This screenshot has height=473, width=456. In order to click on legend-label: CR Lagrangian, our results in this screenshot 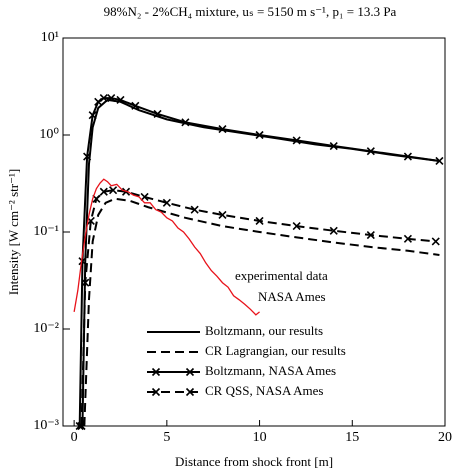, I will do `click(275, 350)`.